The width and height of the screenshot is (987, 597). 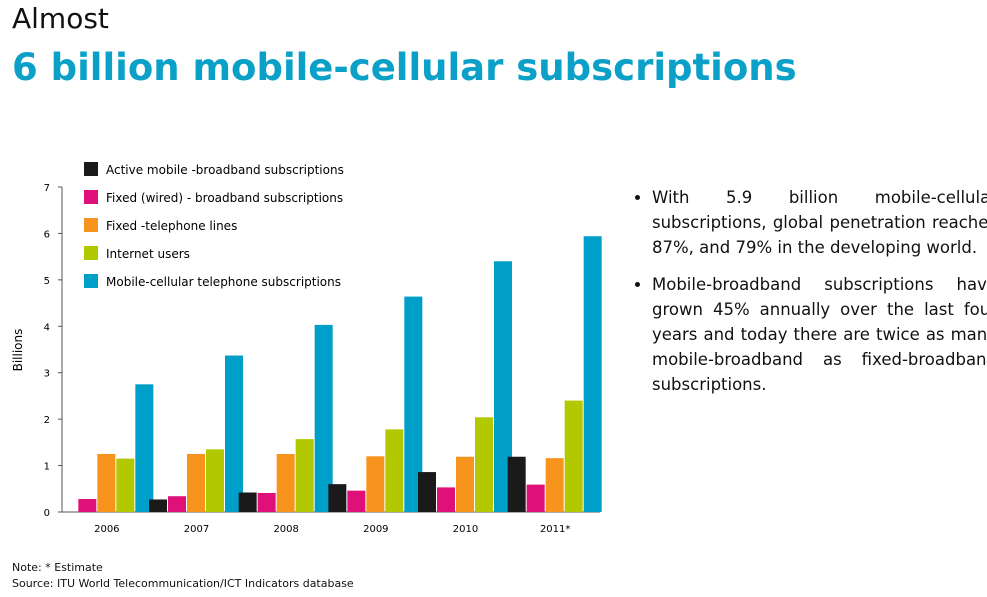 What do you see at coordinates (224, 198) in the screenshot?
I see `legend-label: Fixed (wired) - broadband subscriptions` at bounding box center [224, 198].